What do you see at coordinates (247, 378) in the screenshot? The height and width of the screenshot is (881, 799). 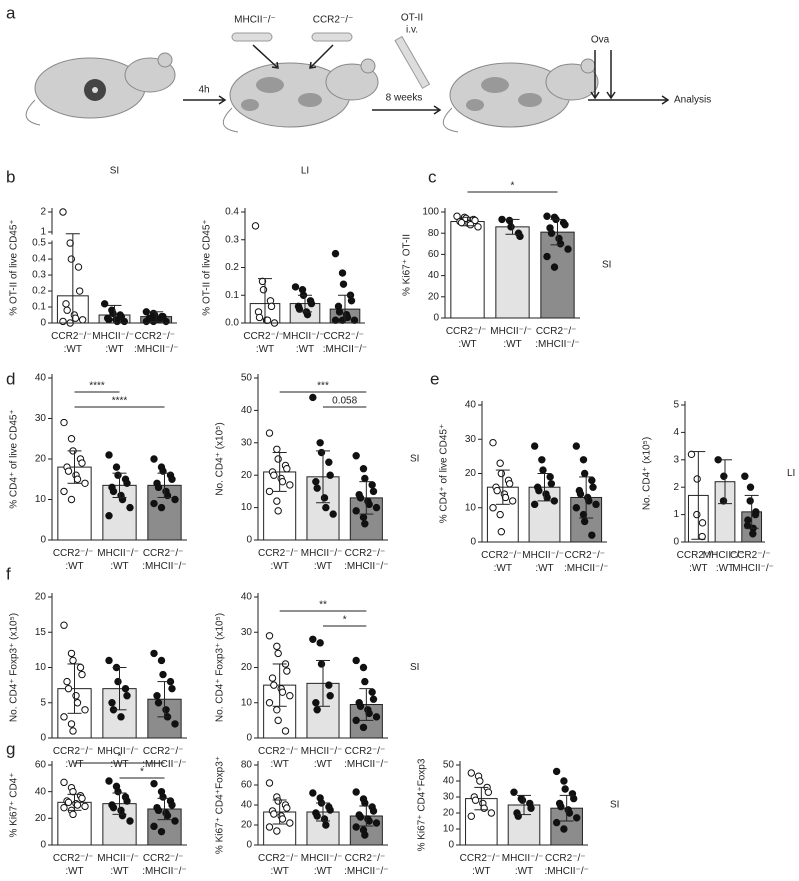 I see `y-tick-label: 50` at bounding box center [247, 378].